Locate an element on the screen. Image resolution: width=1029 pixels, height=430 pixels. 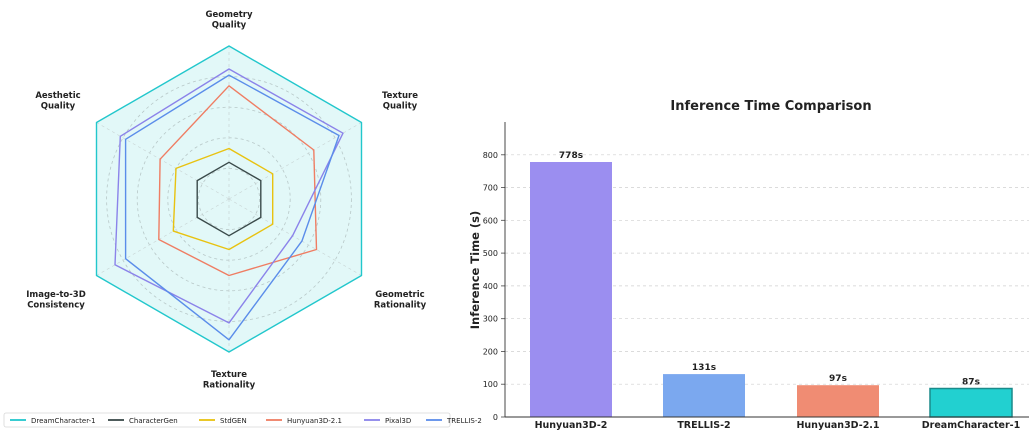
bar-data-label: 131s is located at coordinates (704, 368).